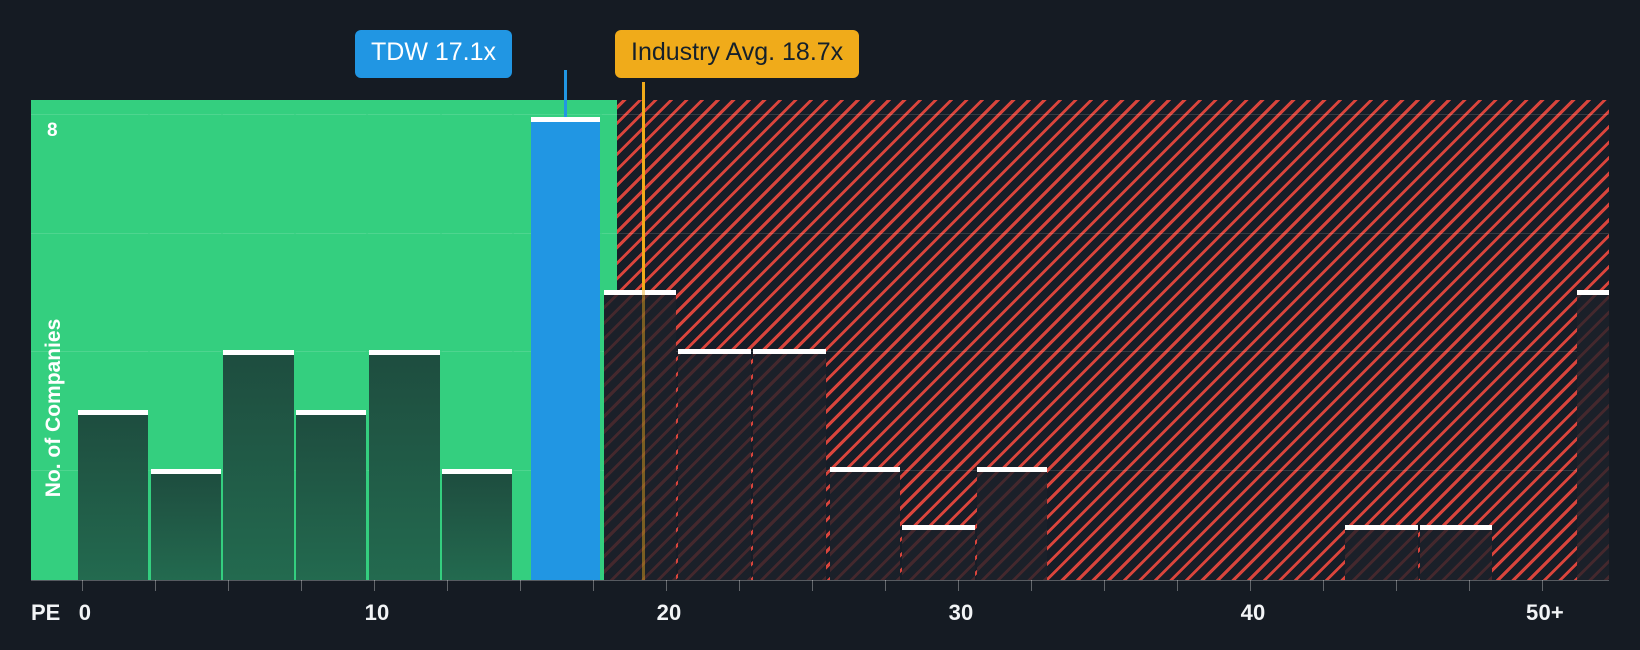 The height and width of the screenshot is (650, 1640). Describe the element at coordinates (565, 93) in the screenshot. I see `tdw-callout-stem` at that location.